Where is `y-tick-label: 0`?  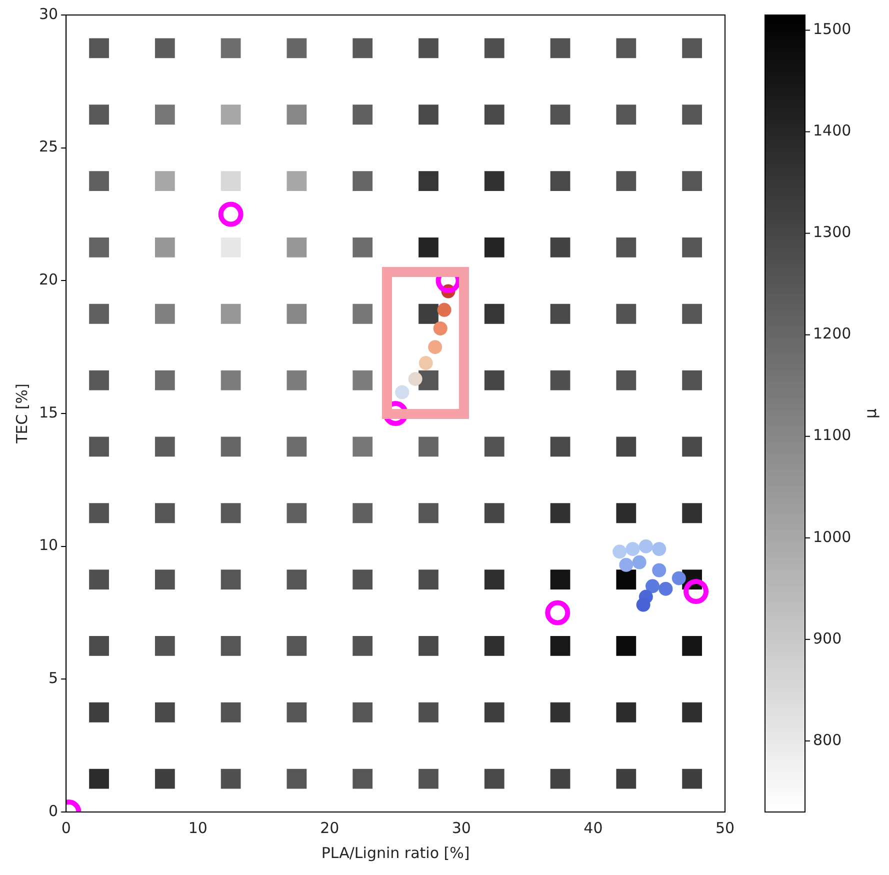
y-tick-label: 0 is located at coordinates (53, 811).